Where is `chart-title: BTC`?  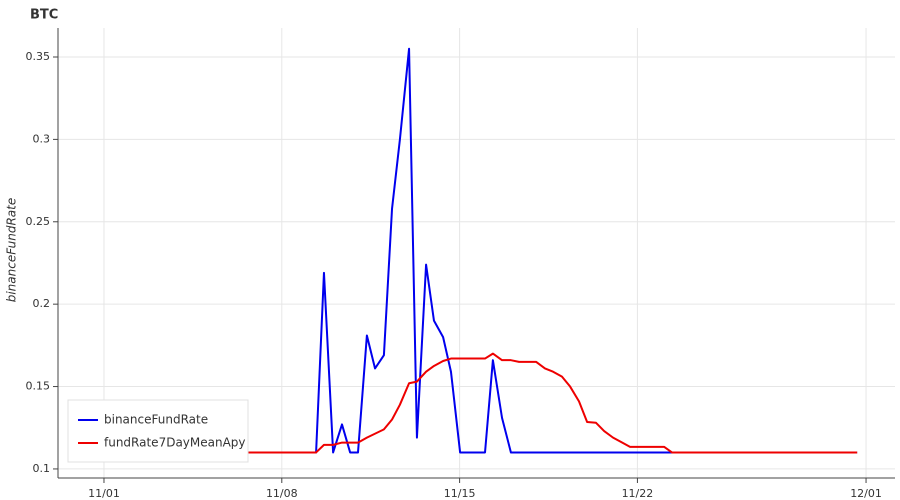 chart-title: BTC is located at coordinates (44, 15).